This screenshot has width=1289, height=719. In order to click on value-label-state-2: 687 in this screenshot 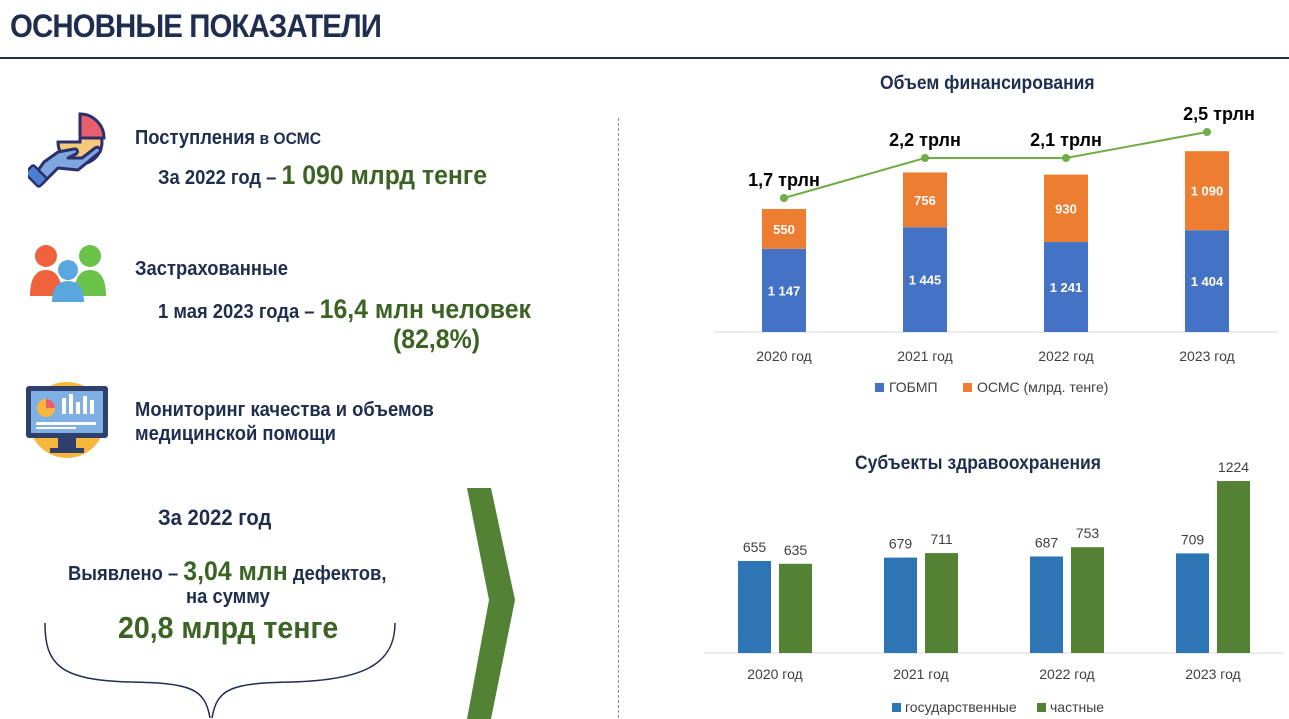, I will do `click(1047, 542)`.